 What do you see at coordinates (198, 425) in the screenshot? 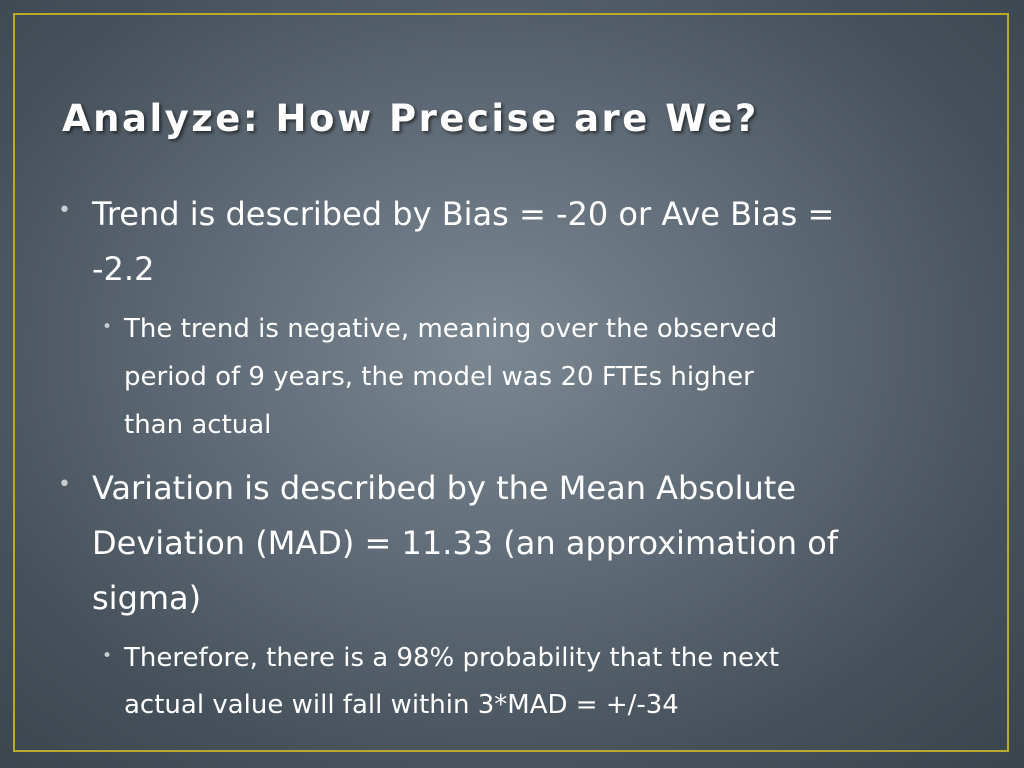
I see `subpoint-1-1-line-3: than actual` at bounding box center [198, 425].